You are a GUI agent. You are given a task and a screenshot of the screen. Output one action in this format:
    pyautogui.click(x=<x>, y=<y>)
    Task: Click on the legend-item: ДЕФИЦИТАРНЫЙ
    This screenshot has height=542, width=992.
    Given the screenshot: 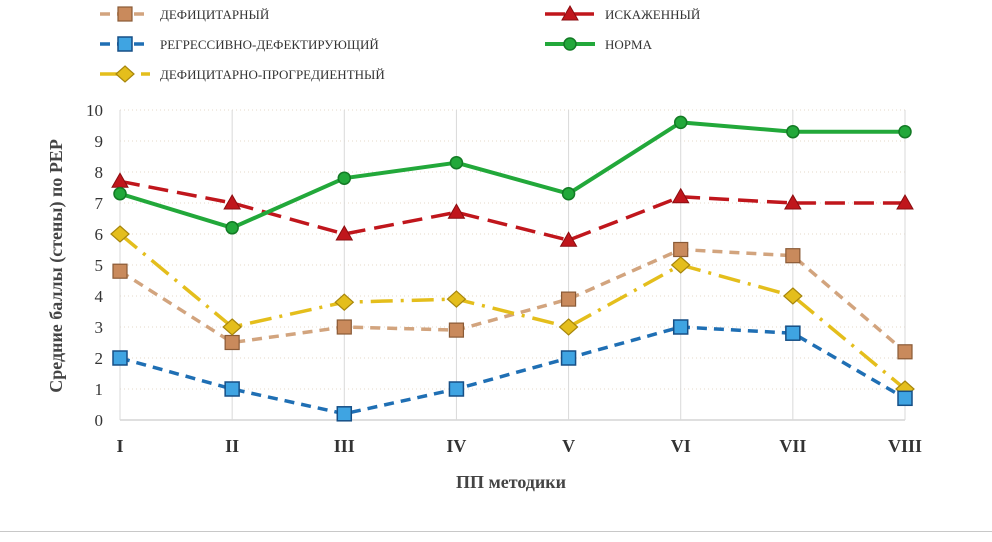 What is the action you would take?
    pyautogui.click(x=184, y=14)
    